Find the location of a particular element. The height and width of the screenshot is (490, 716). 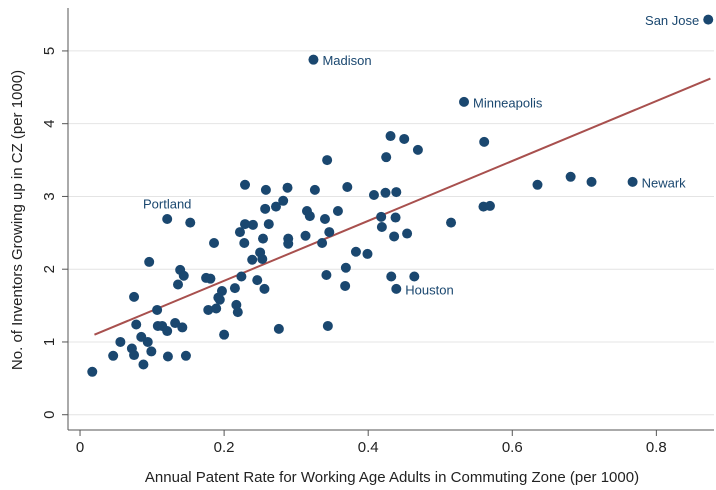

x-tick-label: 0.8 is located at coordinates (656, 447).